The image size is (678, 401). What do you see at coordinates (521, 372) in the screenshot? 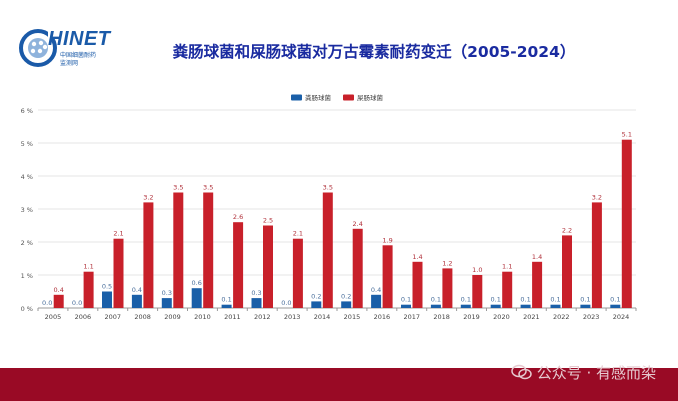
I see `wechat-icon` at bounding box center [521, 372].